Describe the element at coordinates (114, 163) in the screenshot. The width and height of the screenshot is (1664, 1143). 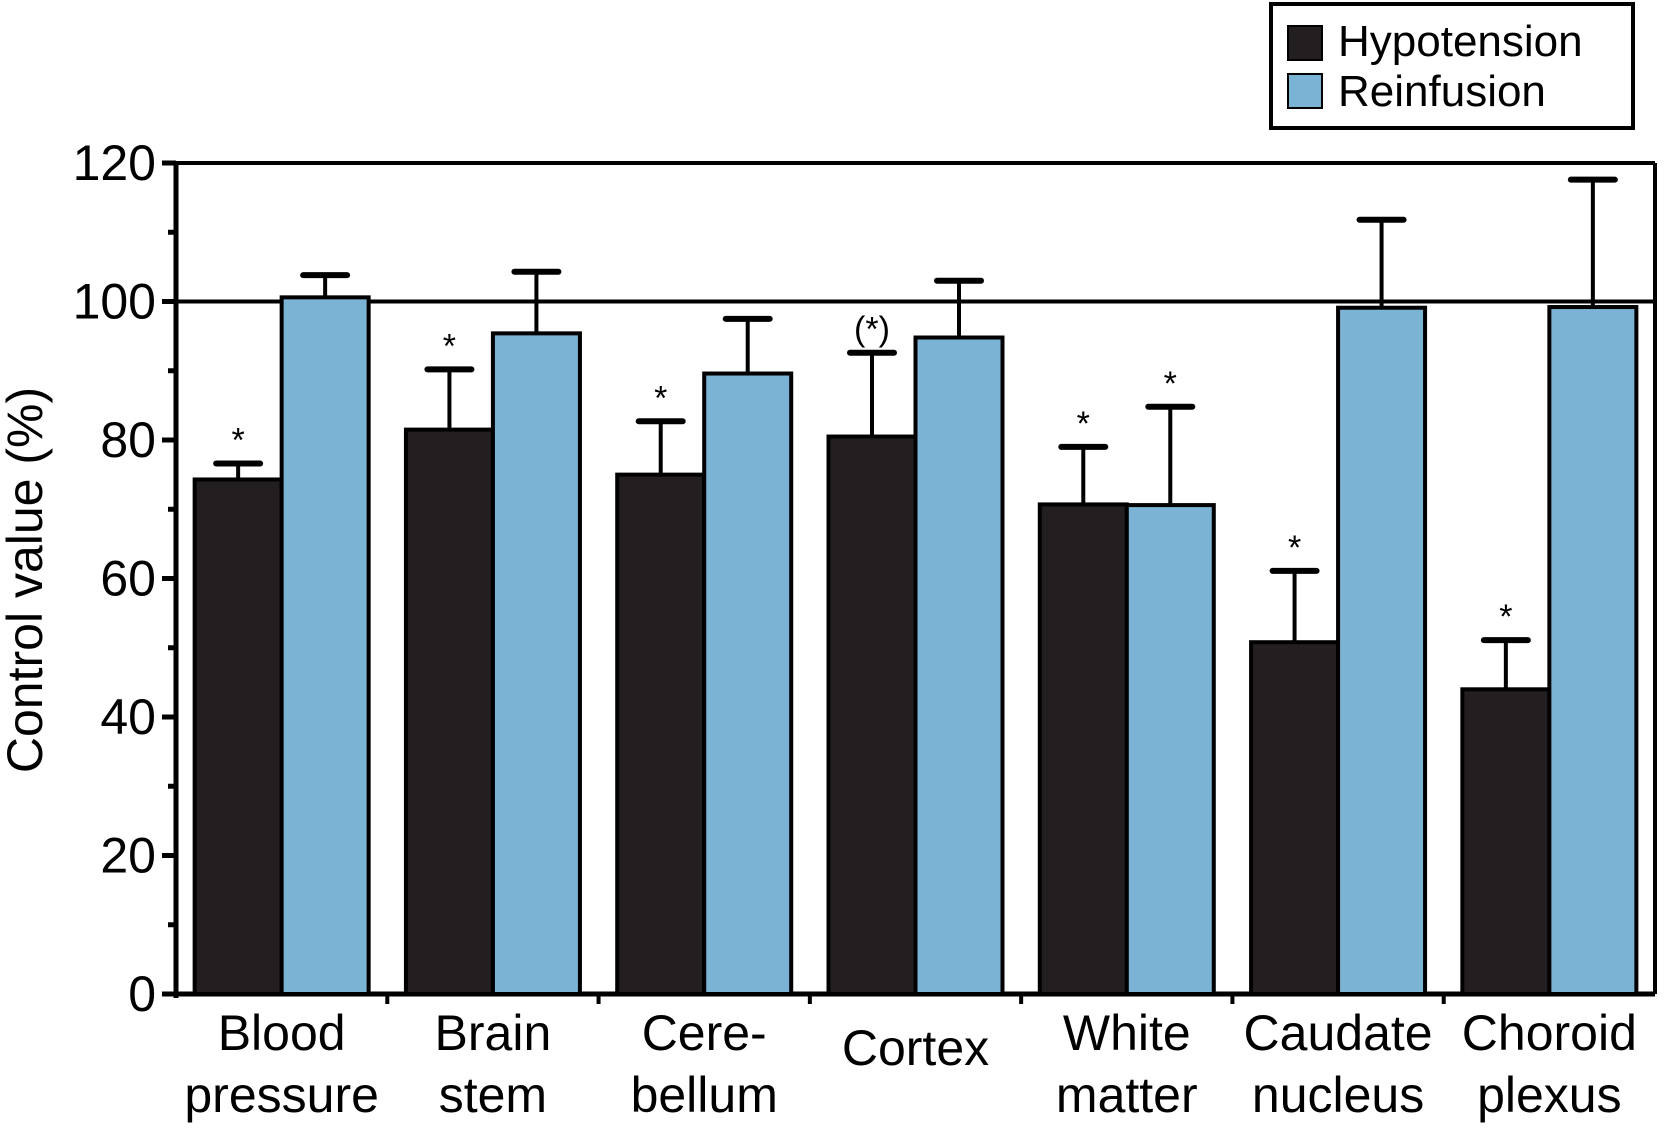
I see `y-tick-label: 120` at that location.